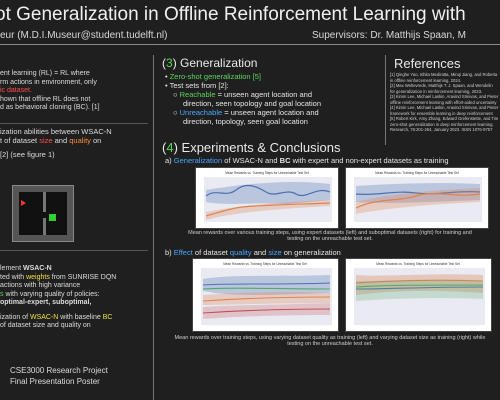  Describe the element at coordinates (385, 100) in the screenshot. I see `column-divider-right` at that location.